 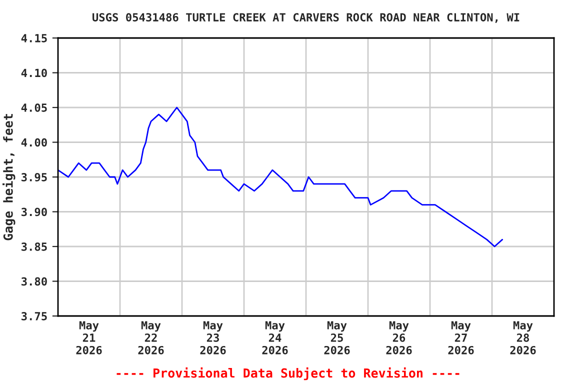 I want to click on y-tick-label: 3.95, so click(x=34, y=177).